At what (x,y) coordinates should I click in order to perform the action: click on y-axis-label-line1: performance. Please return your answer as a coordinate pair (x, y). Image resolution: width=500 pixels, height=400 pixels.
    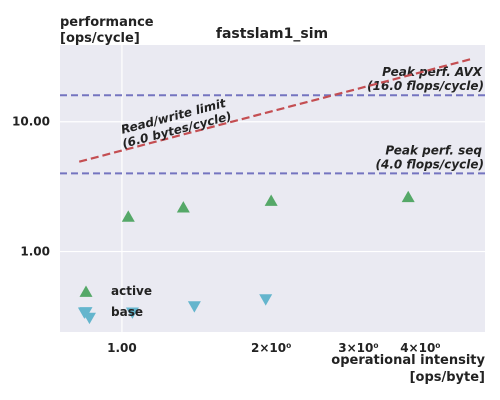
    Looking at the image, I should click on (107, 22).